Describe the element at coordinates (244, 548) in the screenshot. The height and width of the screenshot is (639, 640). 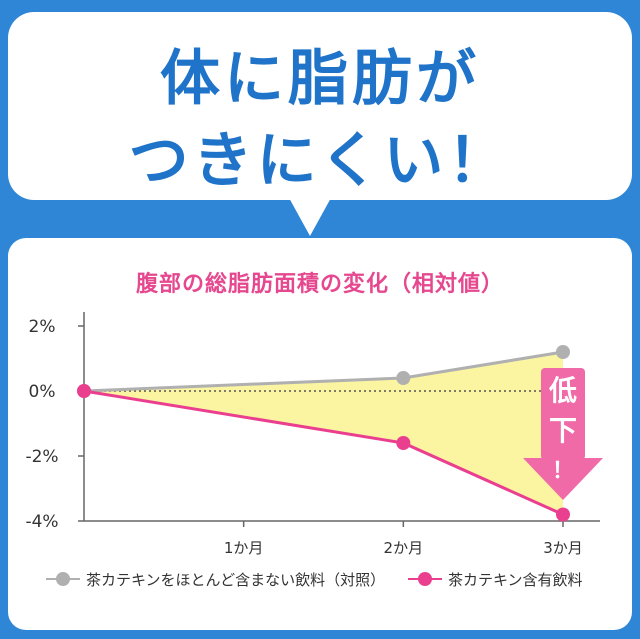
I see `x-tick-label: 1か月` at that location.